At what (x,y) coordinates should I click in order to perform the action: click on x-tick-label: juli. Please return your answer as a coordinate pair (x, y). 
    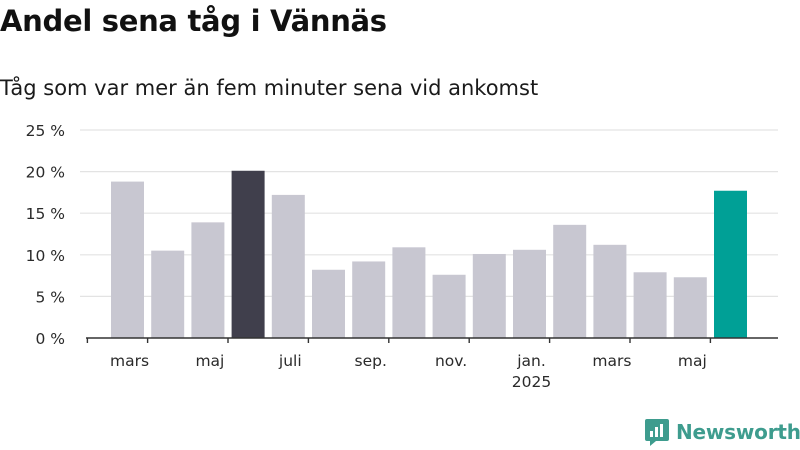
    Looking at the image, I should click on (290, 361).